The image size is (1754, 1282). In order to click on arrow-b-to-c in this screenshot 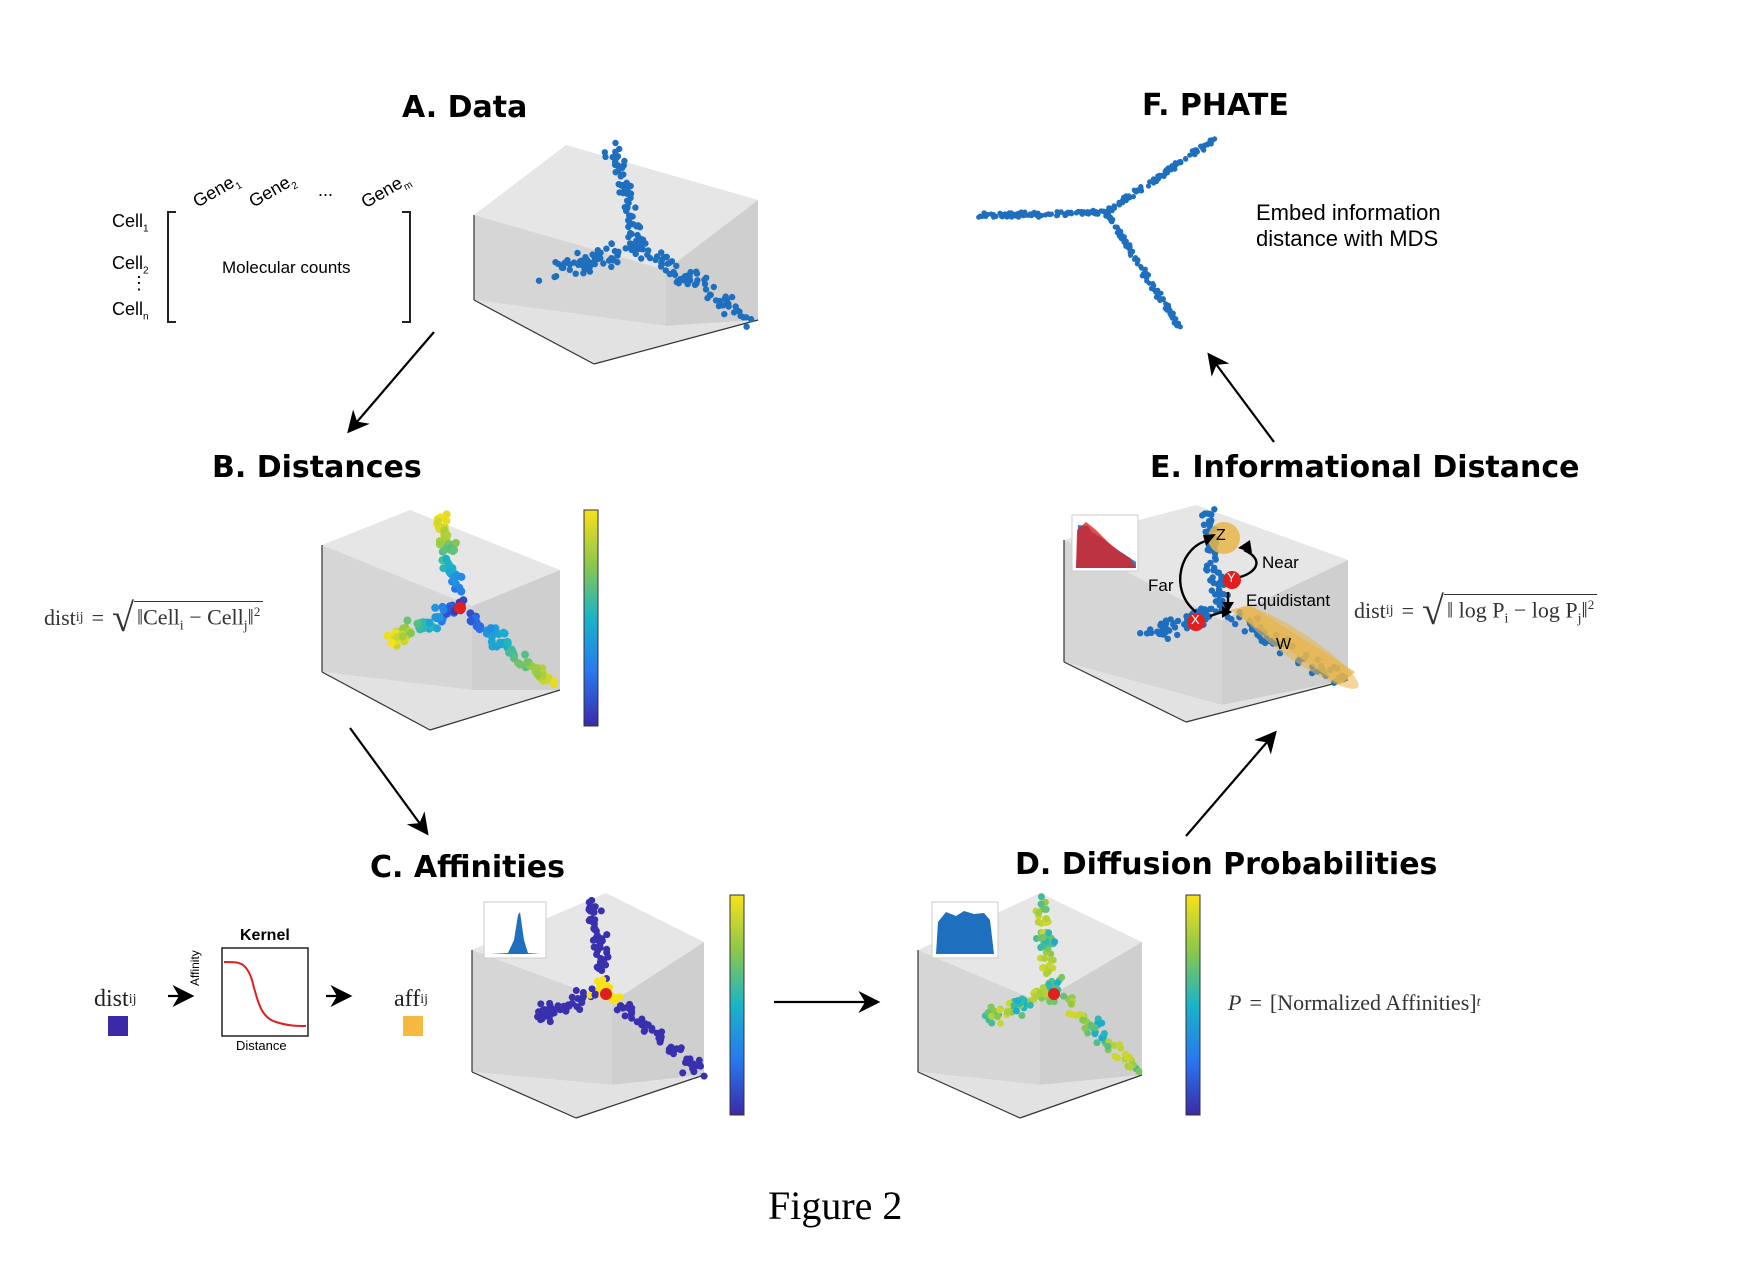, I will do `click(389, 781)`.